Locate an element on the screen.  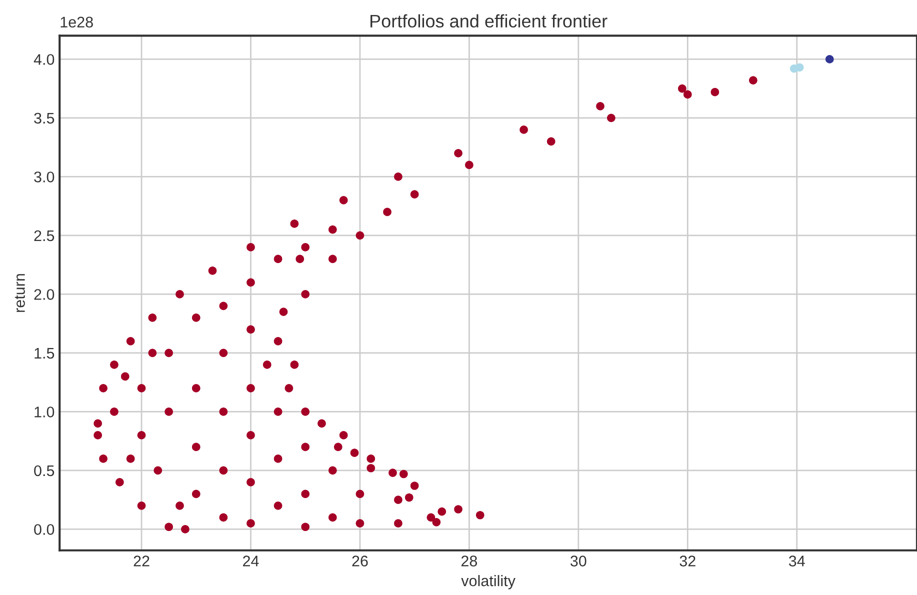
y-tick-label: 1.5 is located at coordinates (44, 353).